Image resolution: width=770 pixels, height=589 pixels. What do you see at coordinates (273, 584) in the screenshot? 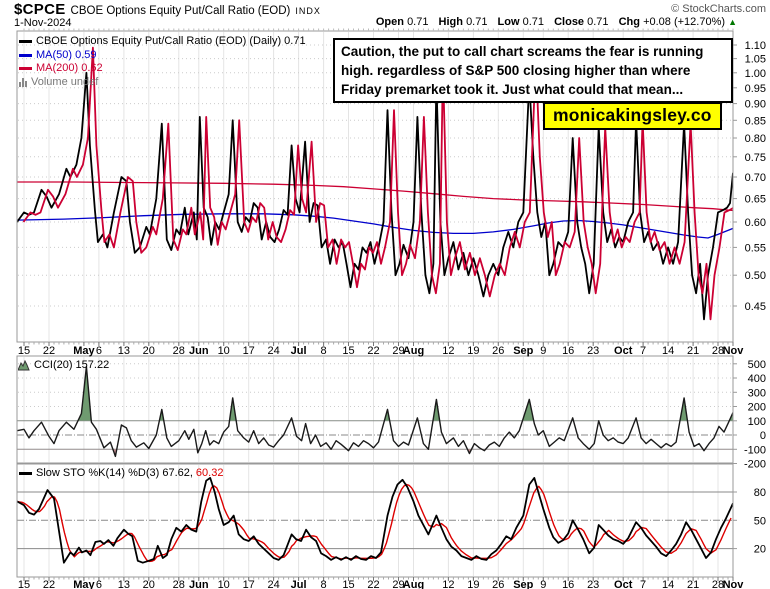
I see `x-tick-label: 24` at bounding box center [273, 584].